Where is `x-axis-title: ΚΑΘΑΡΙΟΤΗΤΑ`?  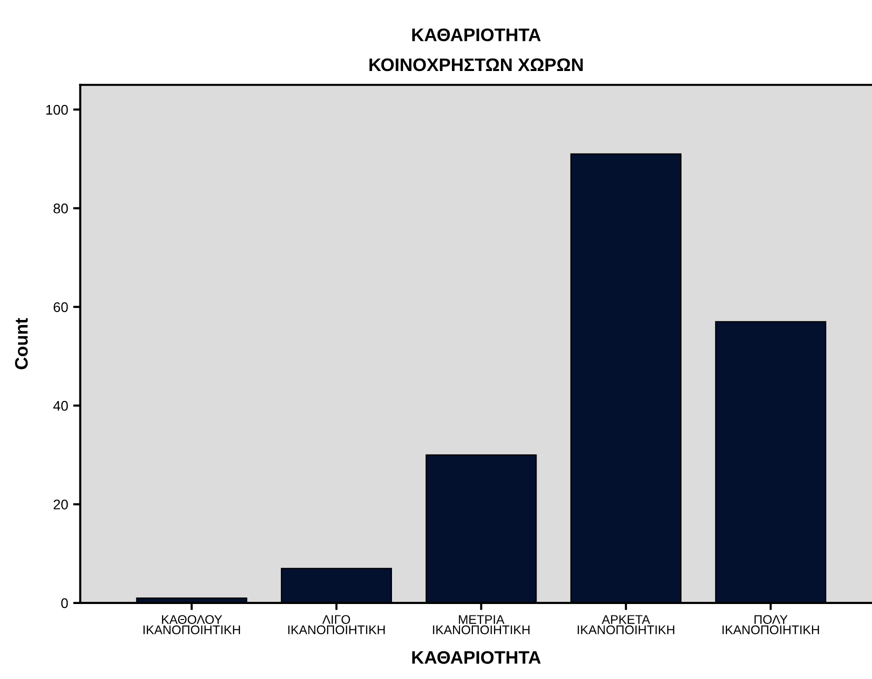 x-axis-title: ΚΑΘΑΡΙΟΤΗΤΑ is located at coordinates (476, 657).